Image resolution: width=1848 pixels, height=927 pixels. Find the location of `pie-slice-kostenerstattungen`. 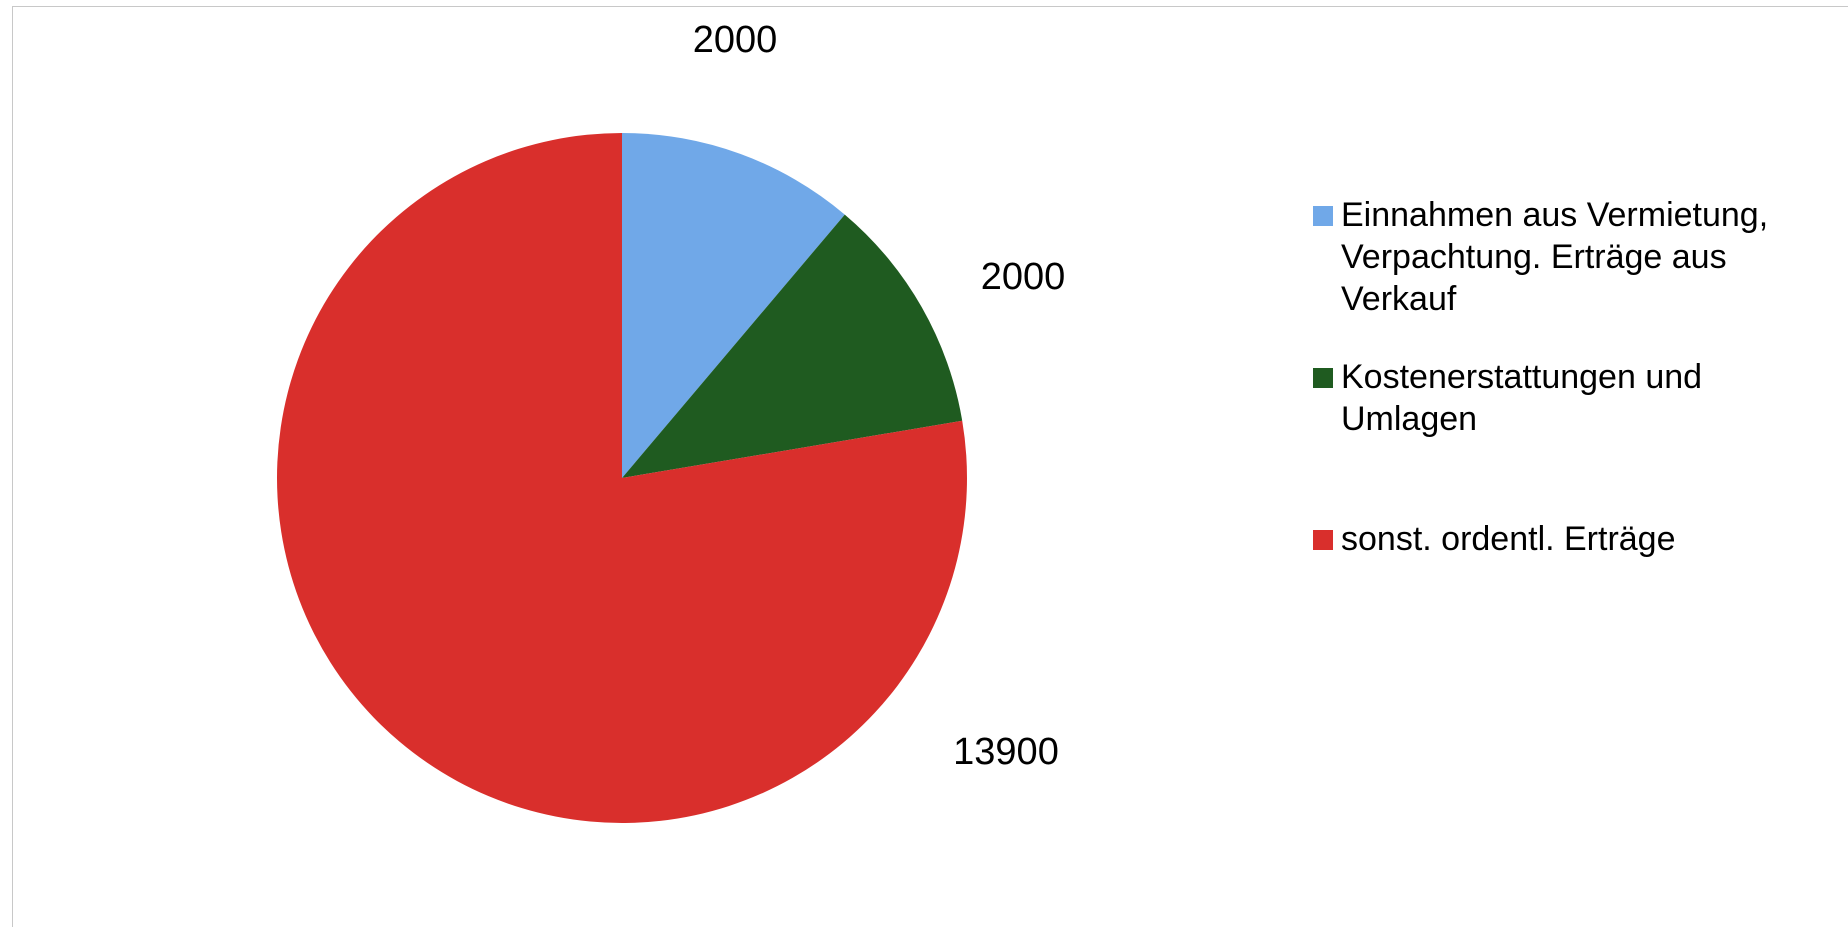

pie-slice-kostenerstattungen is located at coordinates (792, 346).